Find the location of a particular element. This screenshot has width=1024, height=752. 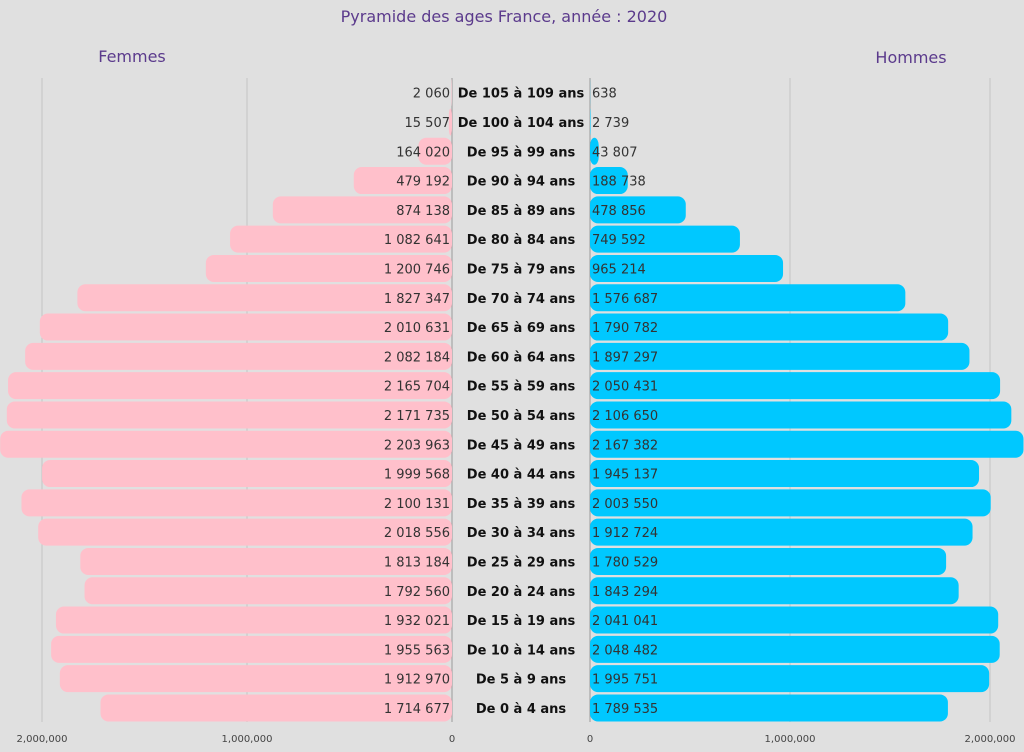

age-category-label: De 95 à 99 ans is located at coordinates (521, 152).